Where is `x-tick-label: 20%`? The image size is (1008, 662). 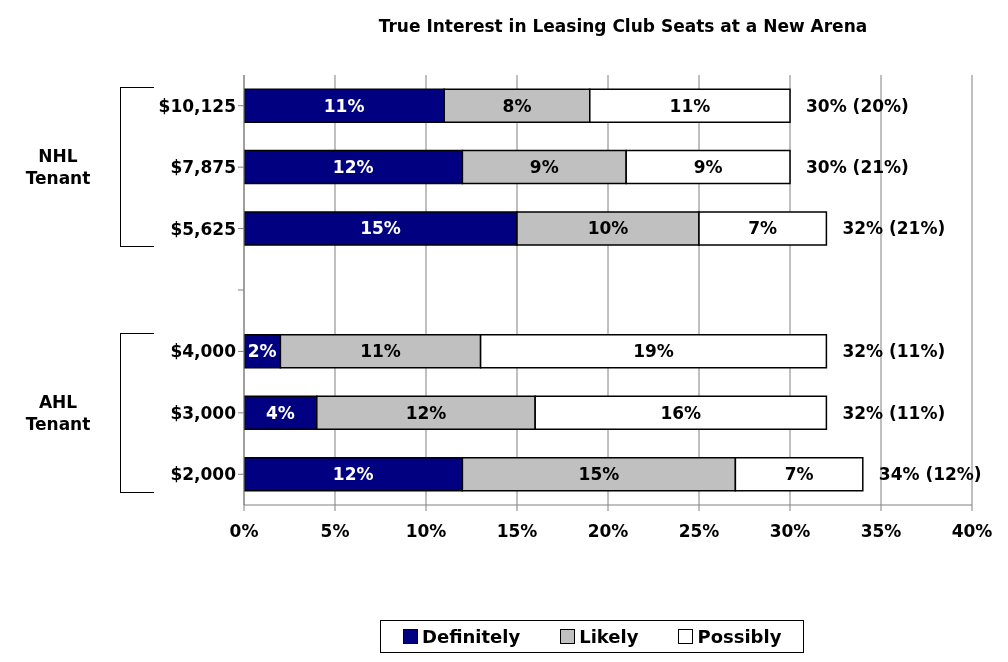 x-tick-label: 20% is located at coordinates (608, 531).